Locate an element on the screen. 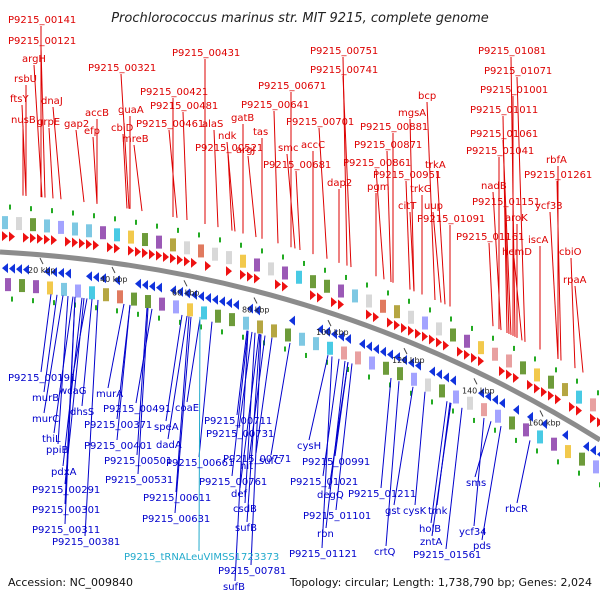 The height and width of the screenshot is (600, 600). forward-gene-label: P9215_00641 is located at coordinates (275, 105).